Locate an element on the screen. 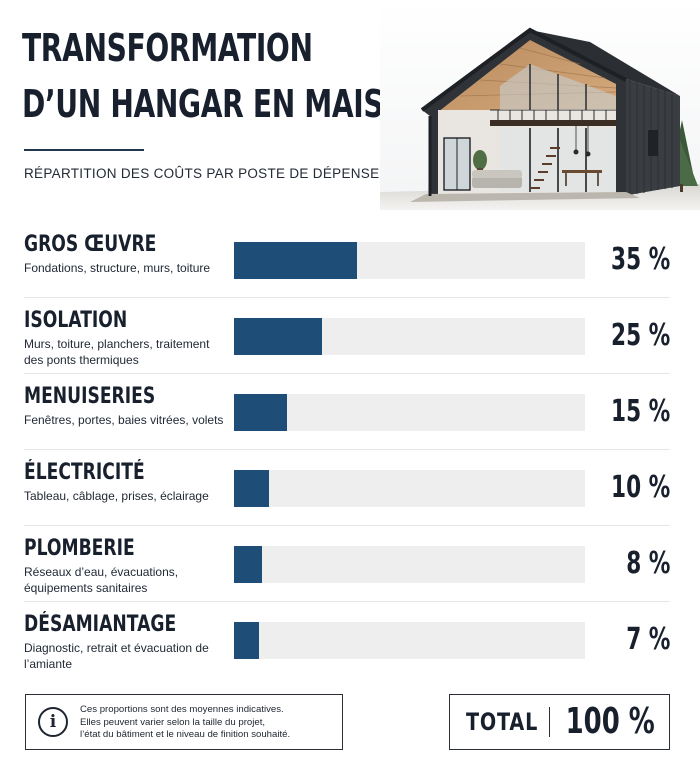 This screenshot has width=700, height=768. title-line-1: TRANSFORMATION is located at coordinates (167, 48).